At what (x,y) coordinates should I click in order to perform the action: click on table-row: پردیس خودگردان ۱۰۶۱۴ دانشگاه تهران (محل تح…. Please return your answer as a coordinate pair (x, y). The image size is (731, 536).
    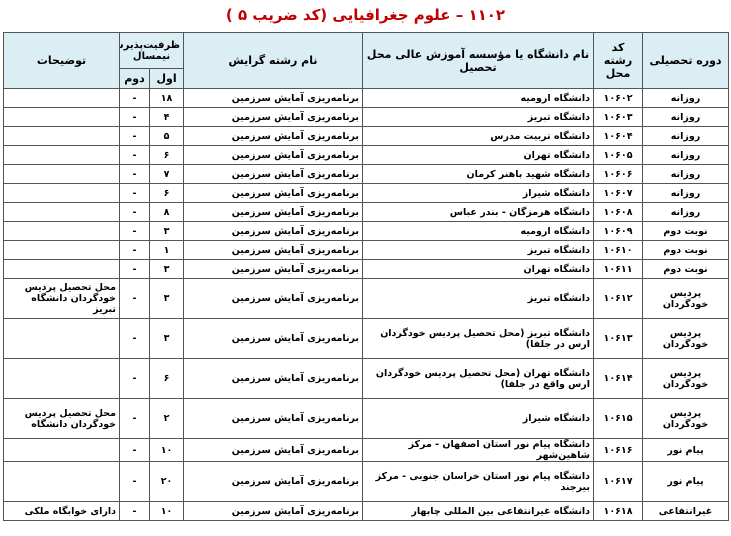
    Looking at the image, I should click on (366, 378).